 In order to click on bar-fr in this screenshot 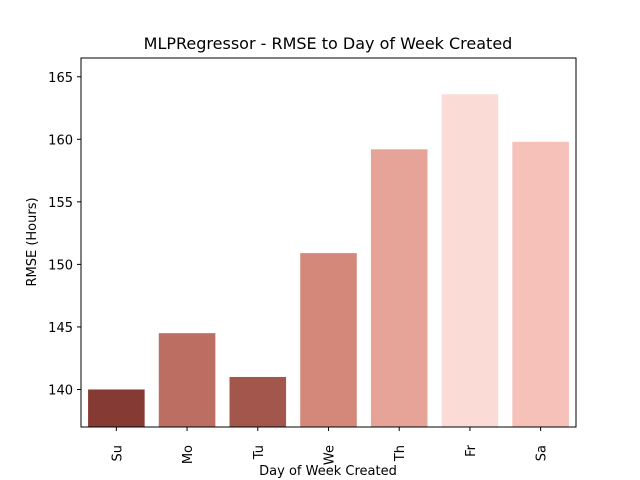, I will do `click(470, 261)`.